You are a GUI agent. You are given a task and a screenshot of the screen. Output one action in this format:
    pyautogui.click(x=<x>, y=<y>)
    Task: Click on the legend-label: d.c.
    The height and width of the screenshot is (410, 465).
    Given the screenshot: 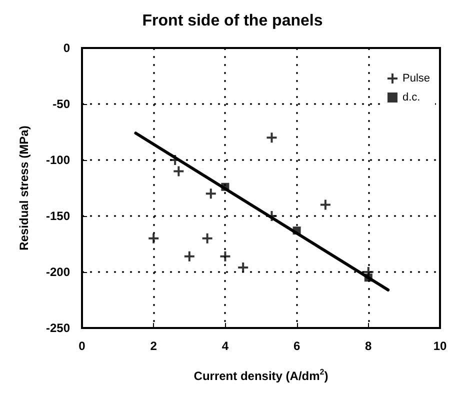 What is the action you would take?
    pyautogui.click(x=411, y=98)
    